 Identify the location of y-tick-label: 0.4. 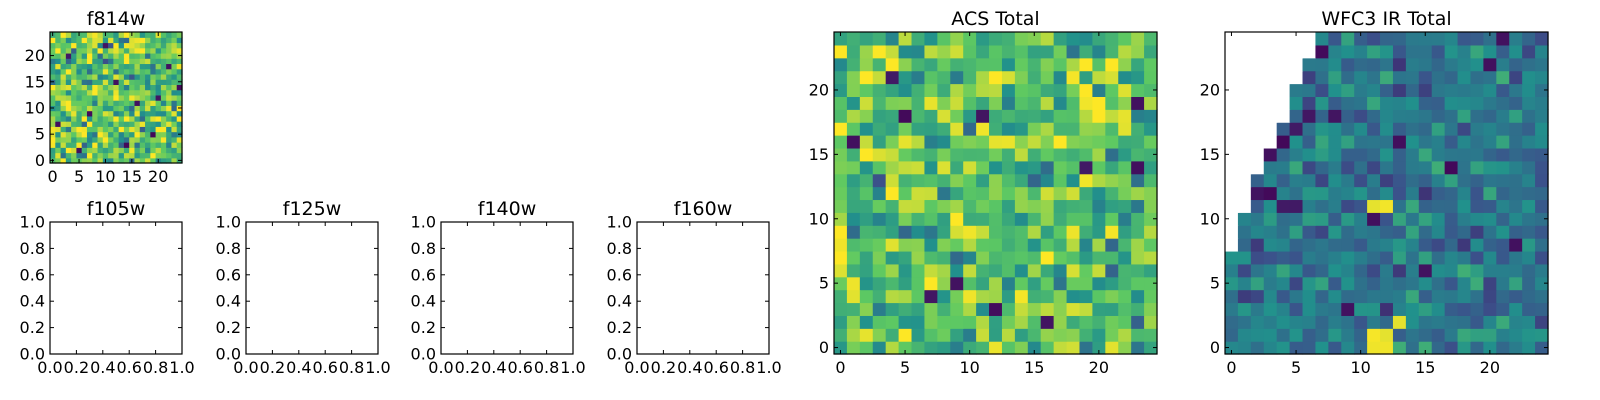
(423, 301).